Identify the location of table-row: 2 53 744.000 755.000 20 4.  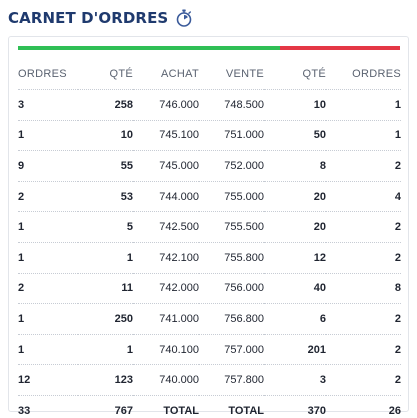
(209, 196).